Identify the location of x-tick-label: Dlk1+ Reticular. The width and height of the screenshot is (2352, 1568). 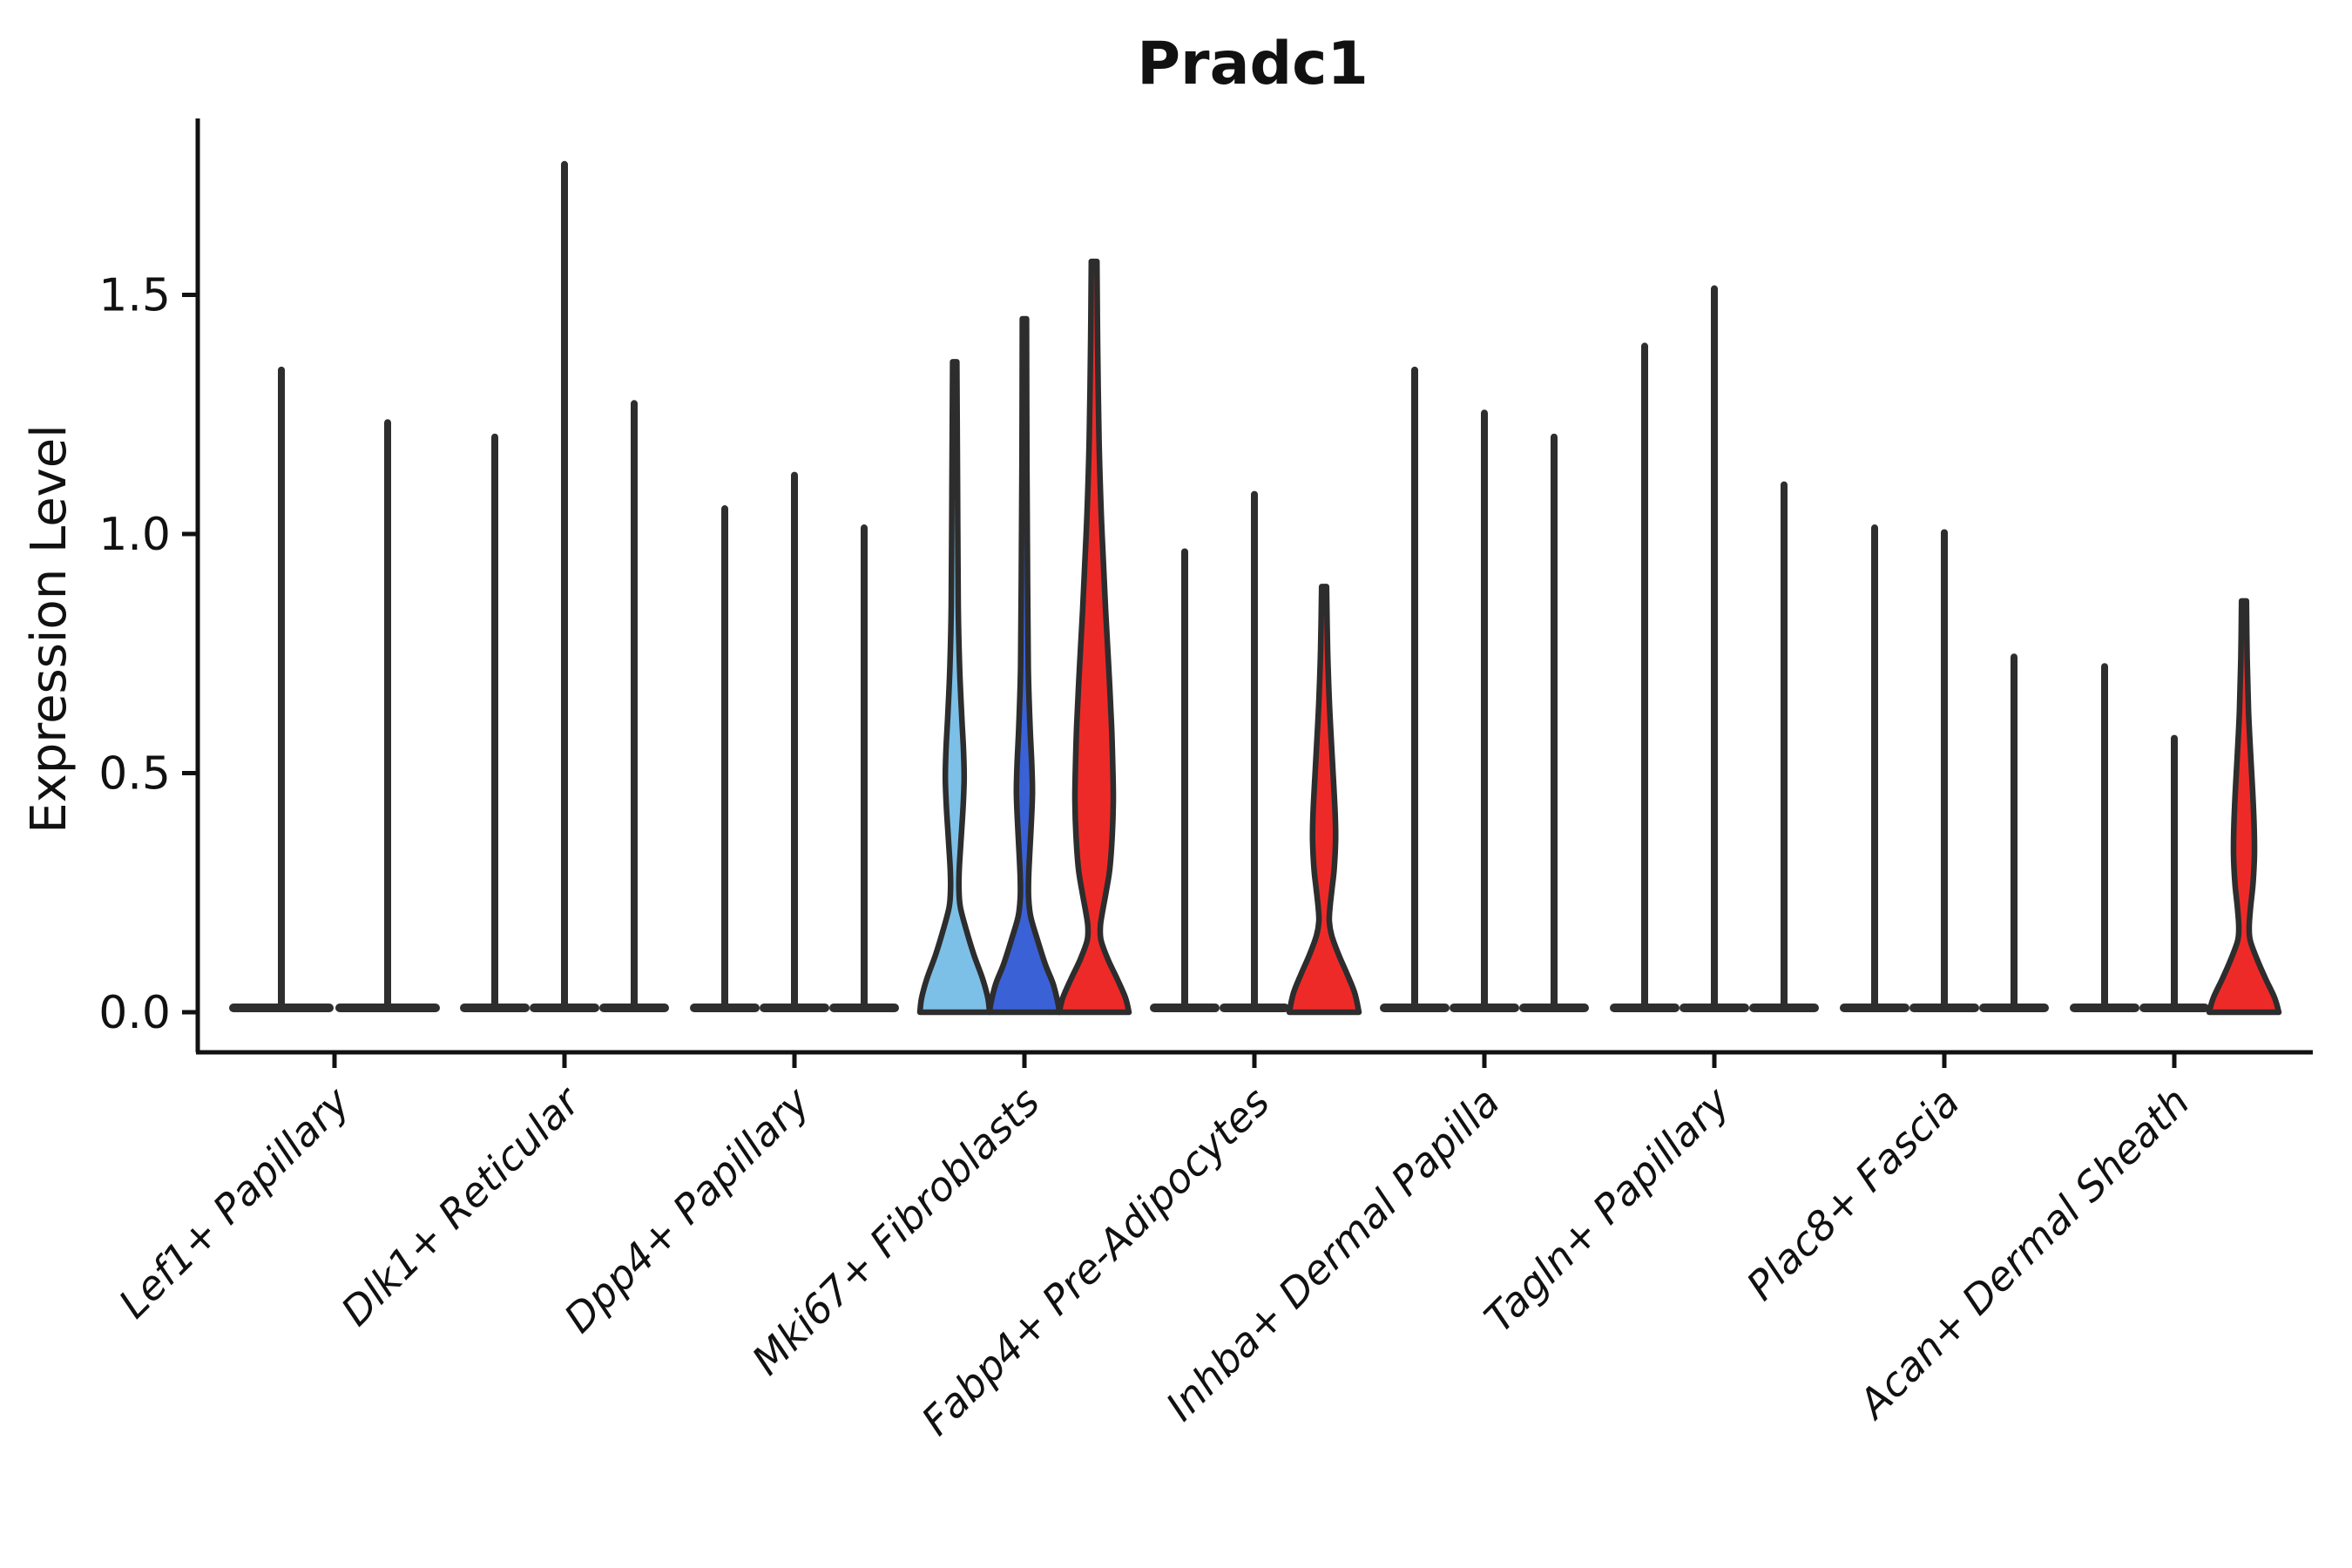
(461, 1205).